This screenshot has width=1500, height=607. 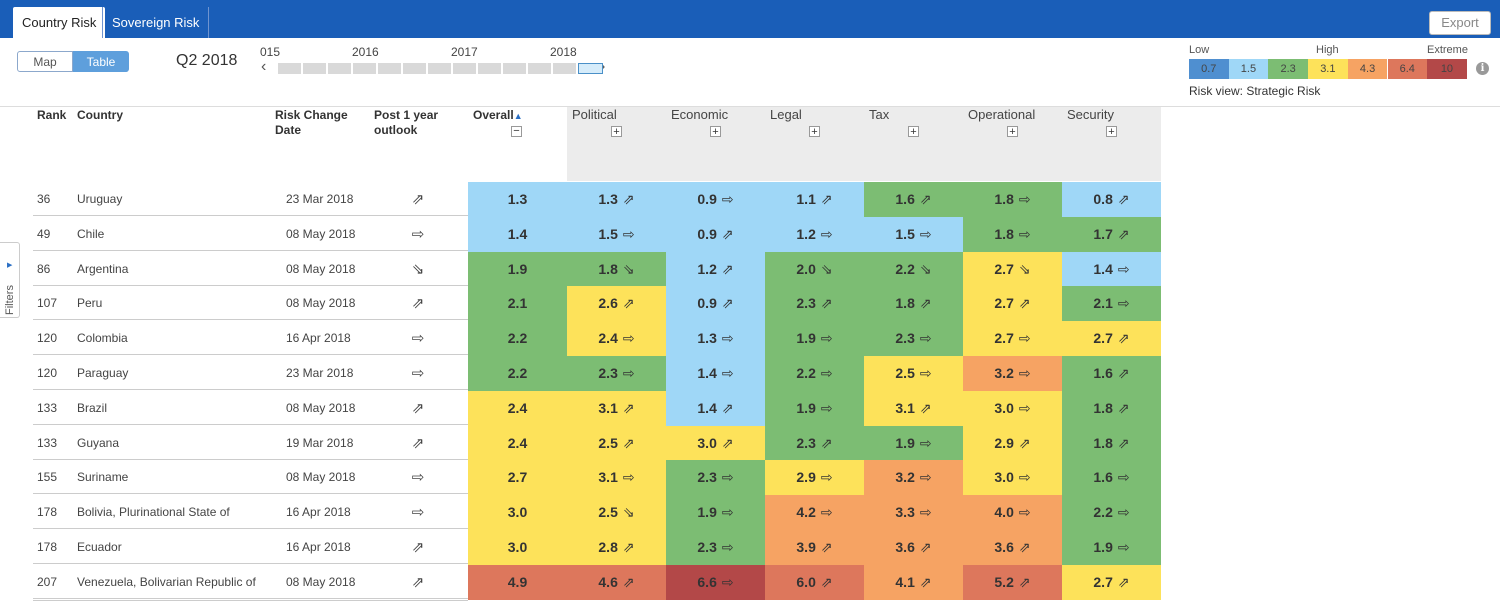 What do you see at coordinates (517, 233) in the screenshot?
I see `overall-score-value: 1.4` at bounding box center [517, 233].